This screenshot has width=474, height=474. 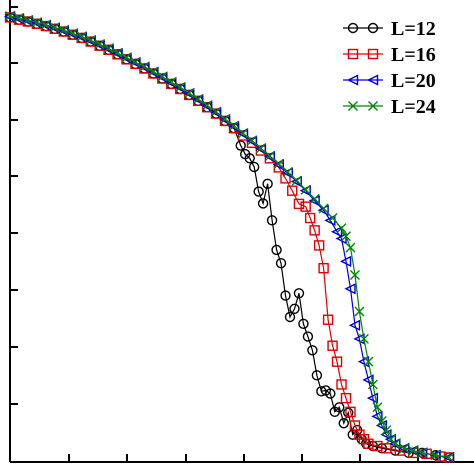 I want to click on legend: L=12 L=16 L=20 L=24, so click(x=389, y=68).